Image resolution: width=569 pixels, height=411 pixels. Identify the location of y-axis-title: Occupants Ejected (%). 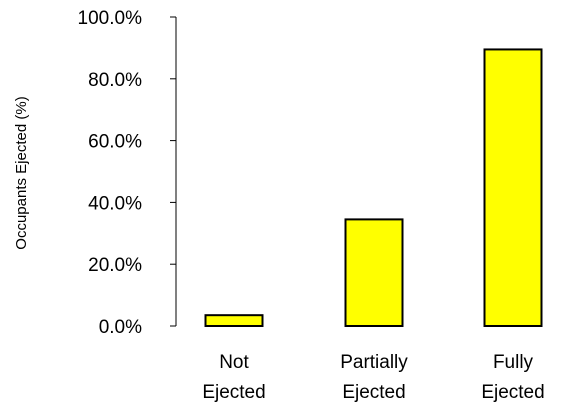
(21, 172).